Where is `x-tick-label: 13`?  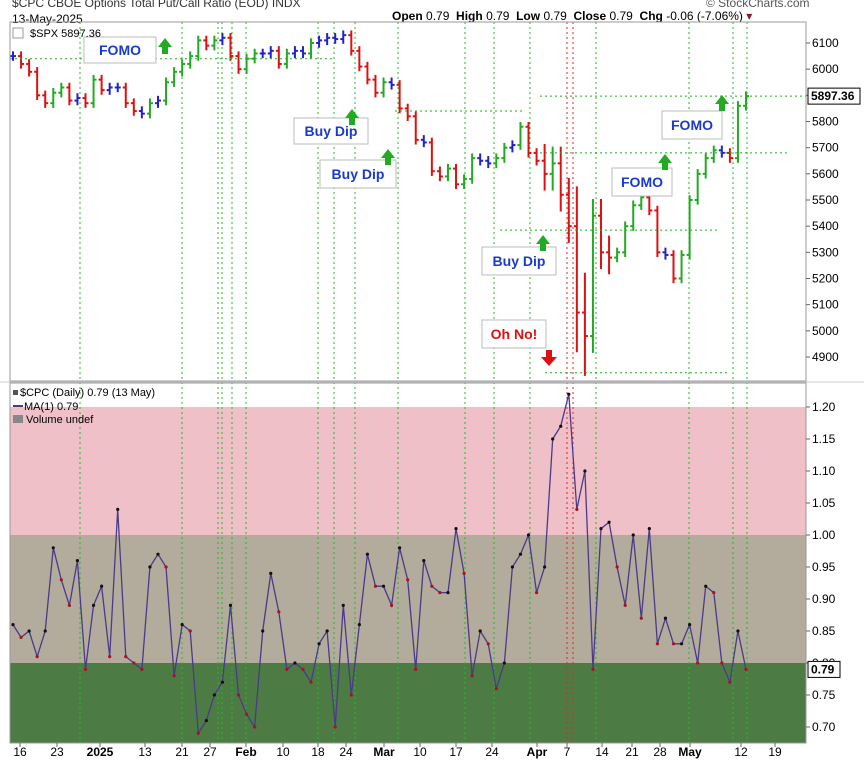
x-tick-label: 13 is located at coordinates (145, 752).